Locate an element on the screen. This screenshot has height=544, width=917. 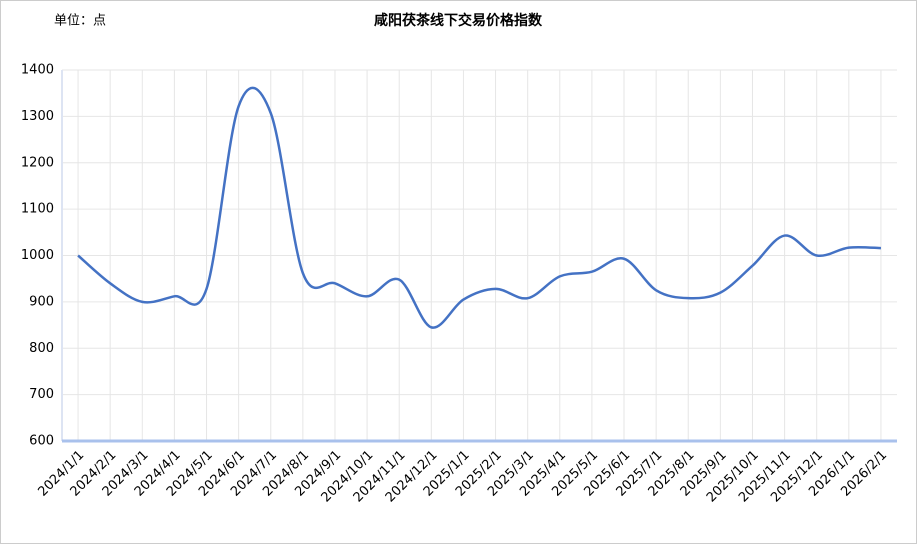
chart-title: 咸阳茯茶线下交易价格指数 is located at coordinates (458, 20).